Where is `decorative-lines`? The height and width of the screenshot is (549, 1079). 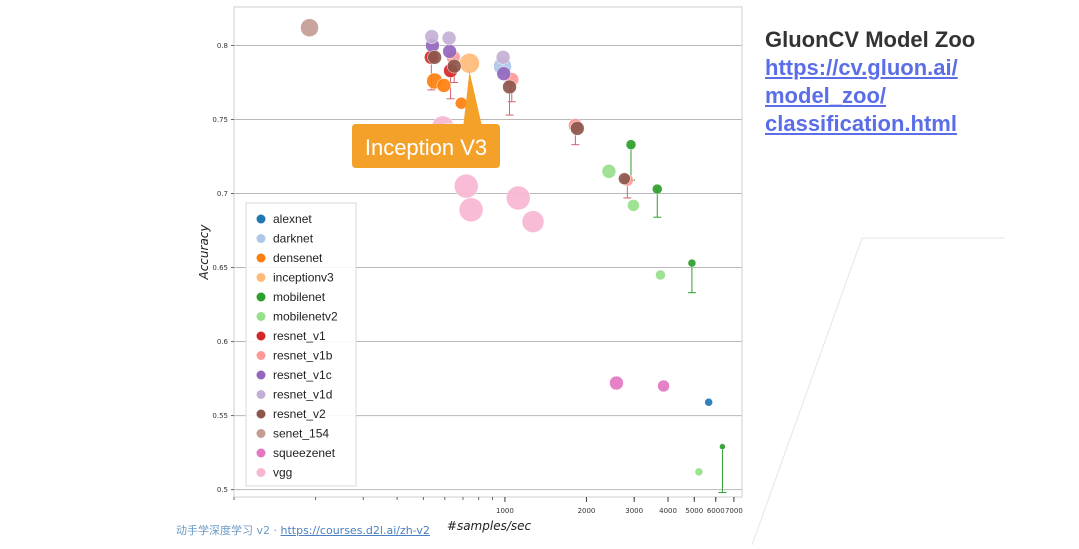 decorative-lines is located at coordinates (878, 391).